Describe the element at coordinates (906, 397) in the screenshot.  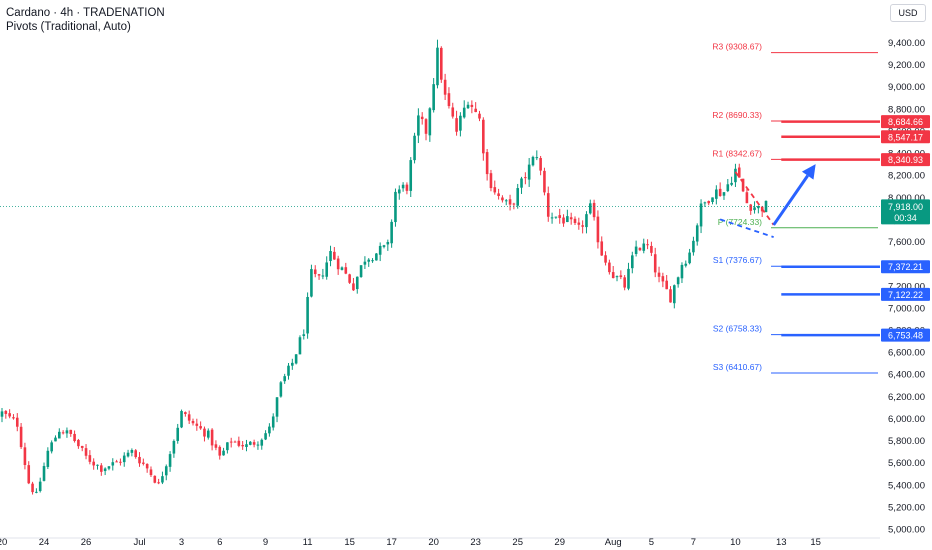
I see `y-tick-label: 6,200.00` at that location.